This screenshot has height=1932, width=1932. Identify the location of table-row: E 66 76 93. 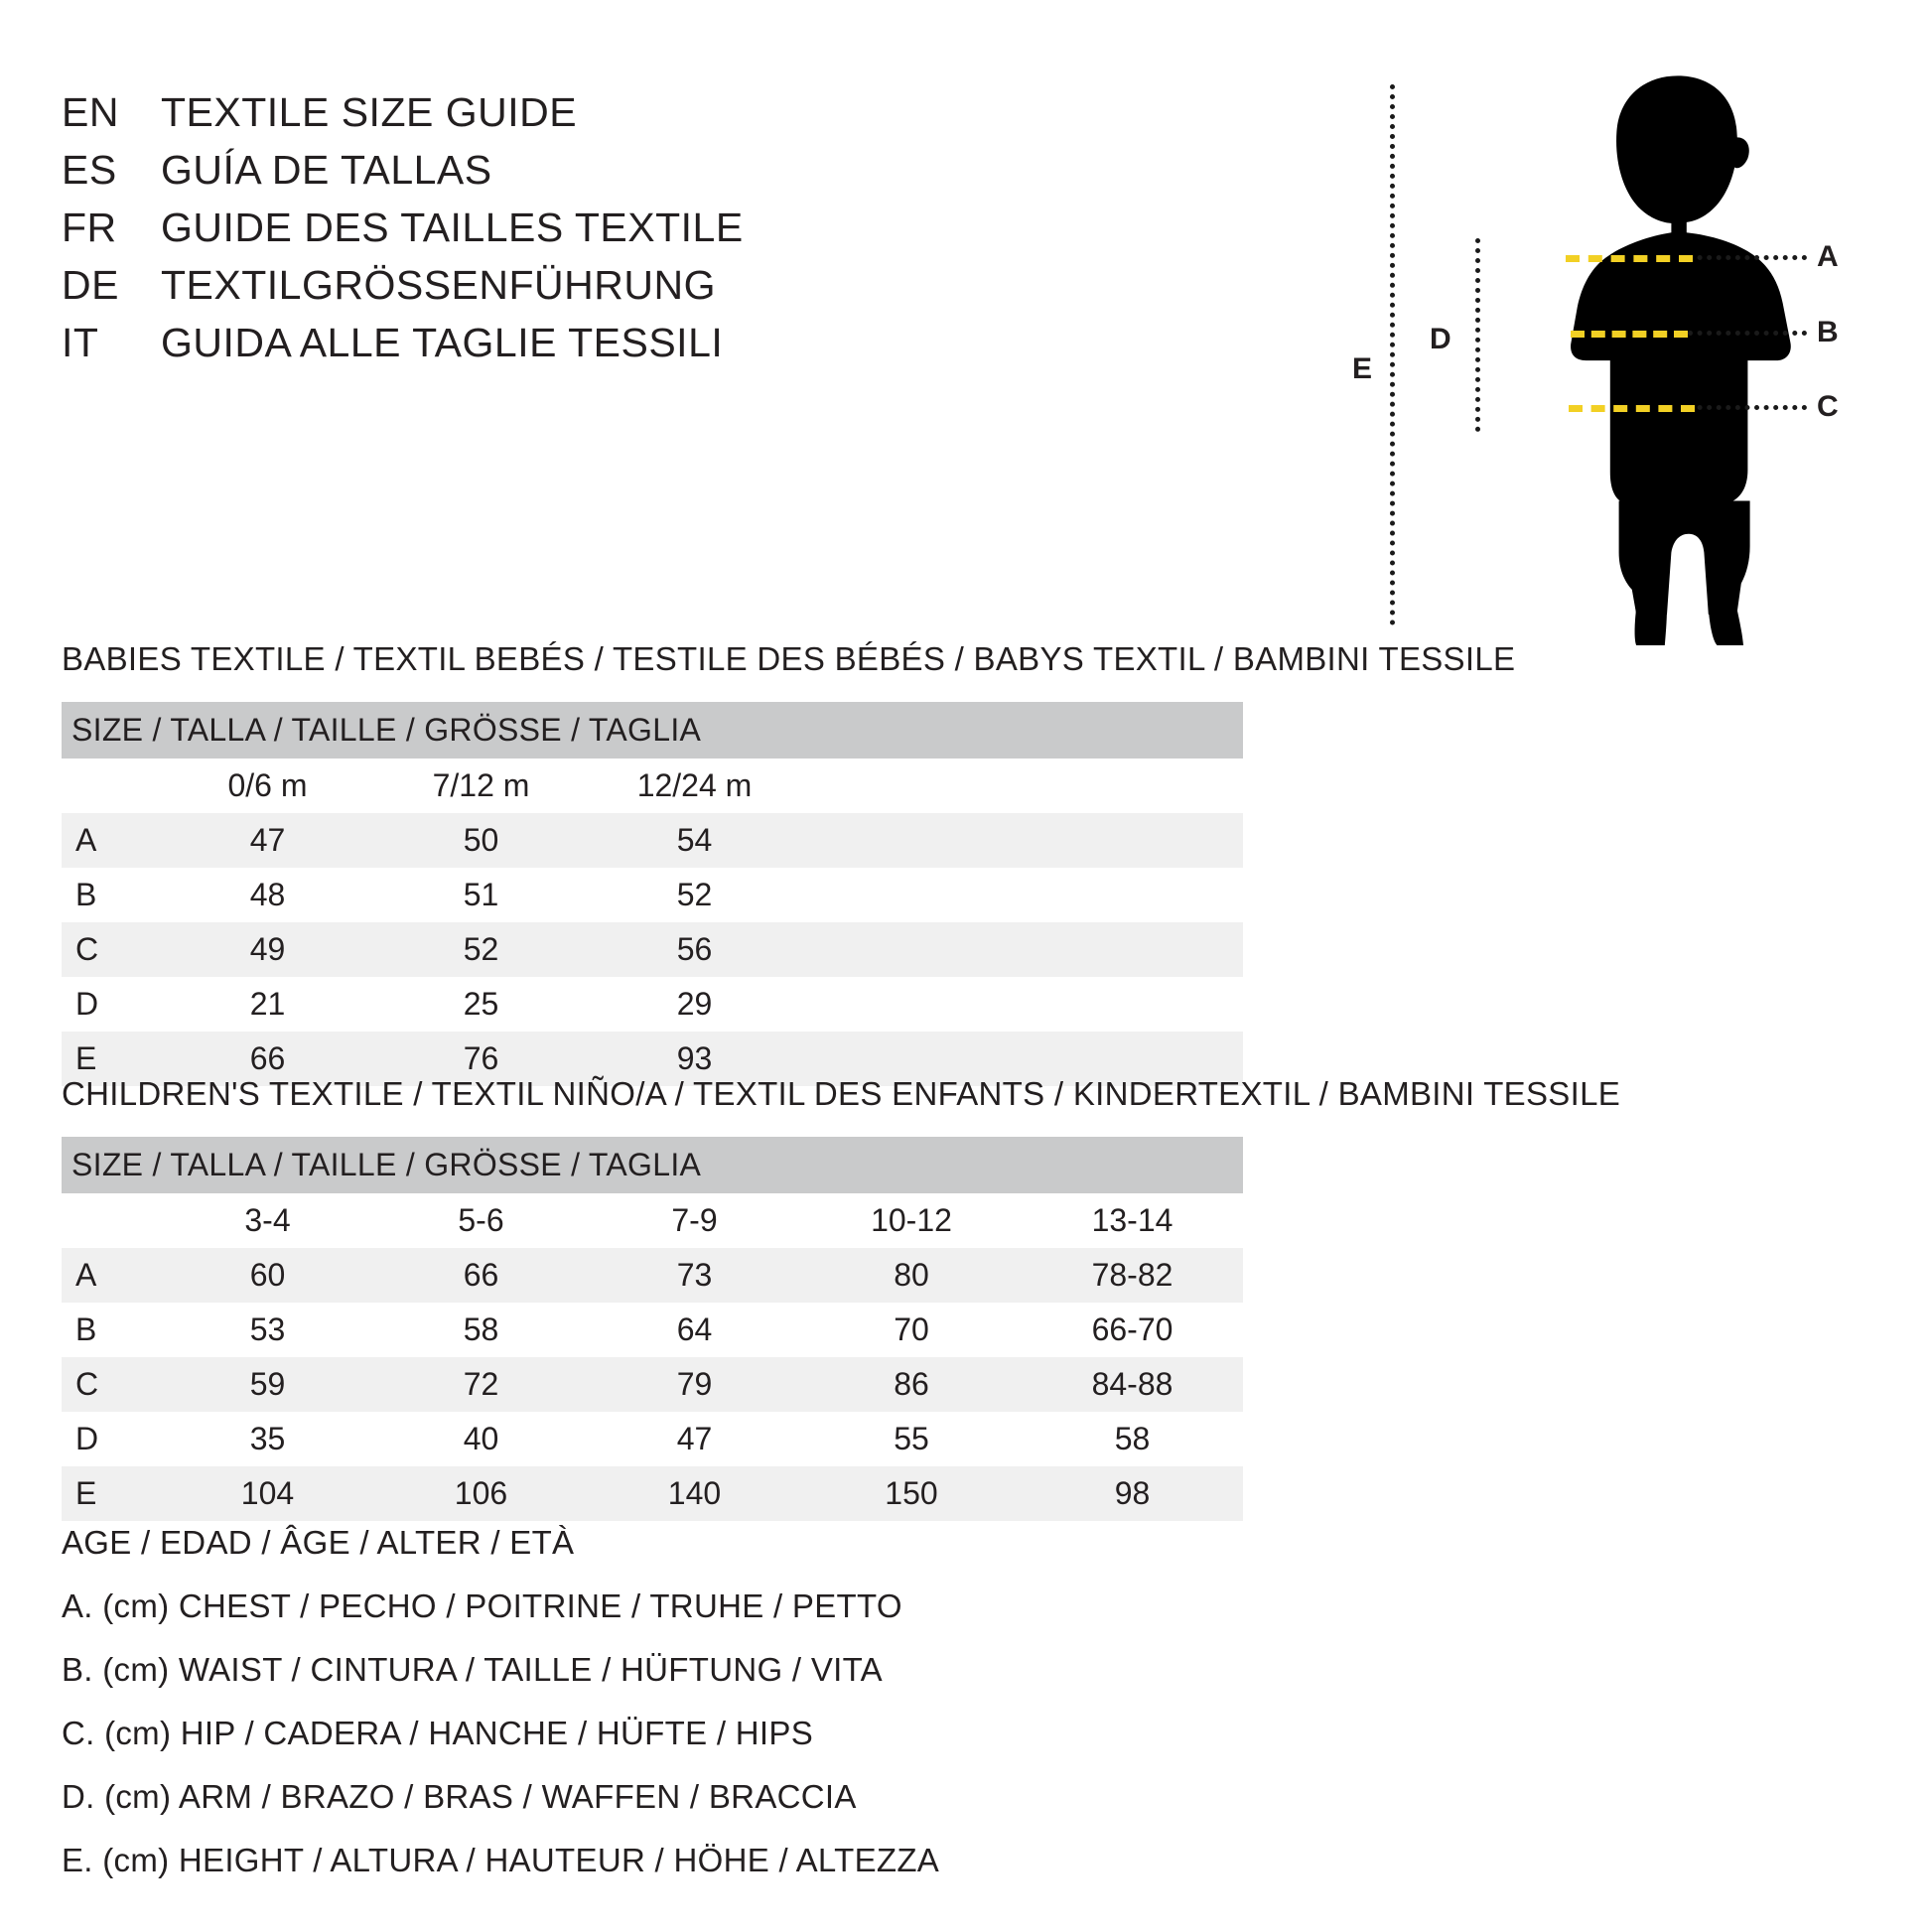
(653, 1059).